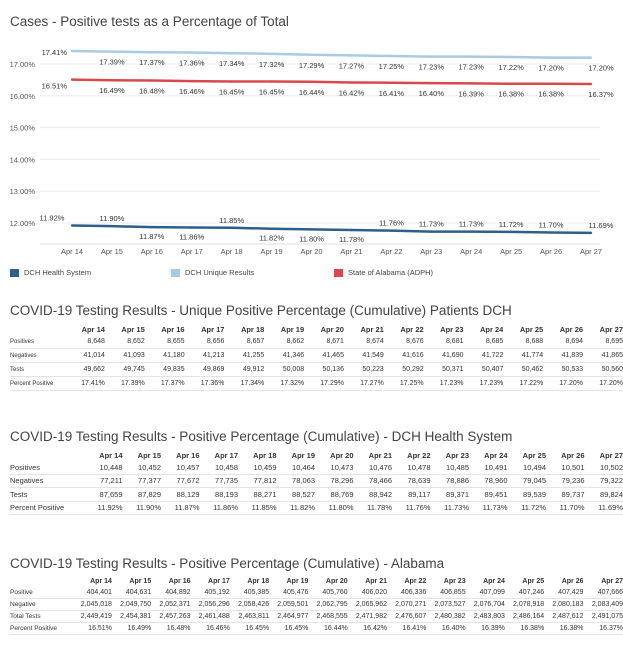  Describe the element at coordinates (311, 238) in the screenshot. I see `data-label: 11.80%` at that location.